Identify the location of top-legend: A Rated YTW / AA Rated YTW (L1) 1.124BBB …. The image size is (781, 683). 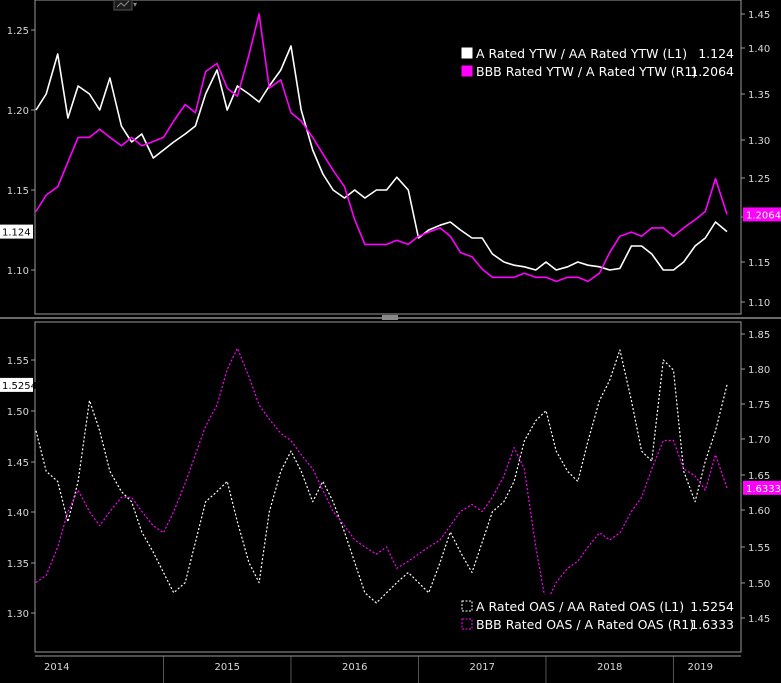
(598, 61).